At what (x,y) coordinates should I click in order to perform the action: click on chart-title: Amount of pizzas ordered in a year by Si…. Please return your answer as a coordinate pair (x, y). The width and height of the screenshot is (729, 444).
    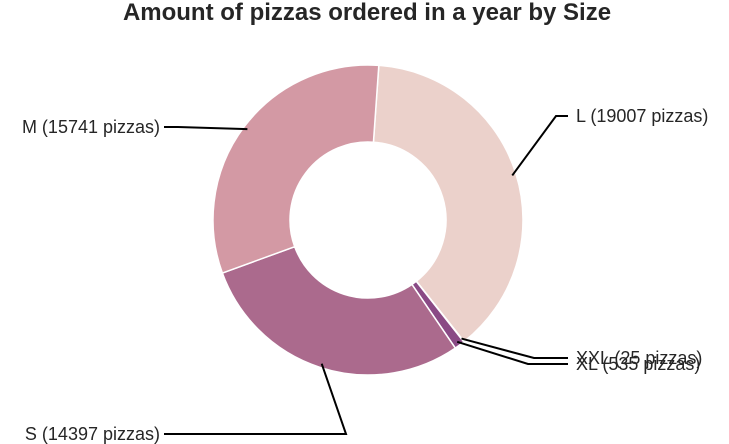
    Looking at the image, I should click on (367, 13).